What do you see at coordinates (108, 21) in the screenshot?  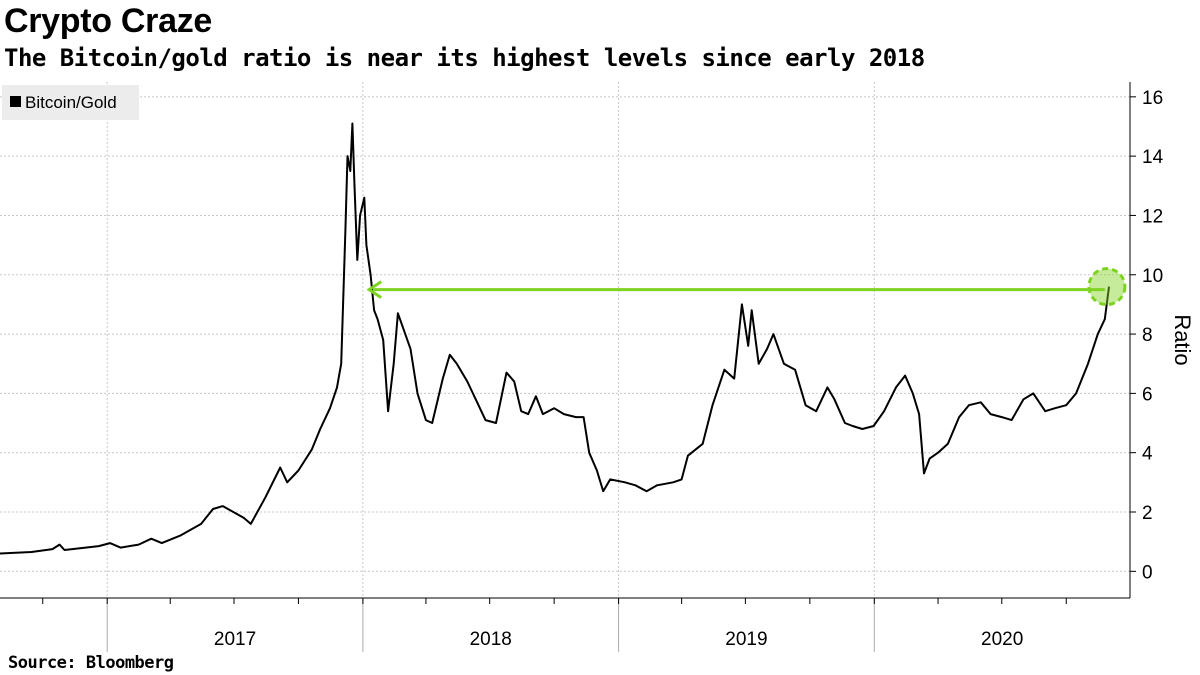 I see `chart-title: Crypto Craze` at bounding box center [108, 21].